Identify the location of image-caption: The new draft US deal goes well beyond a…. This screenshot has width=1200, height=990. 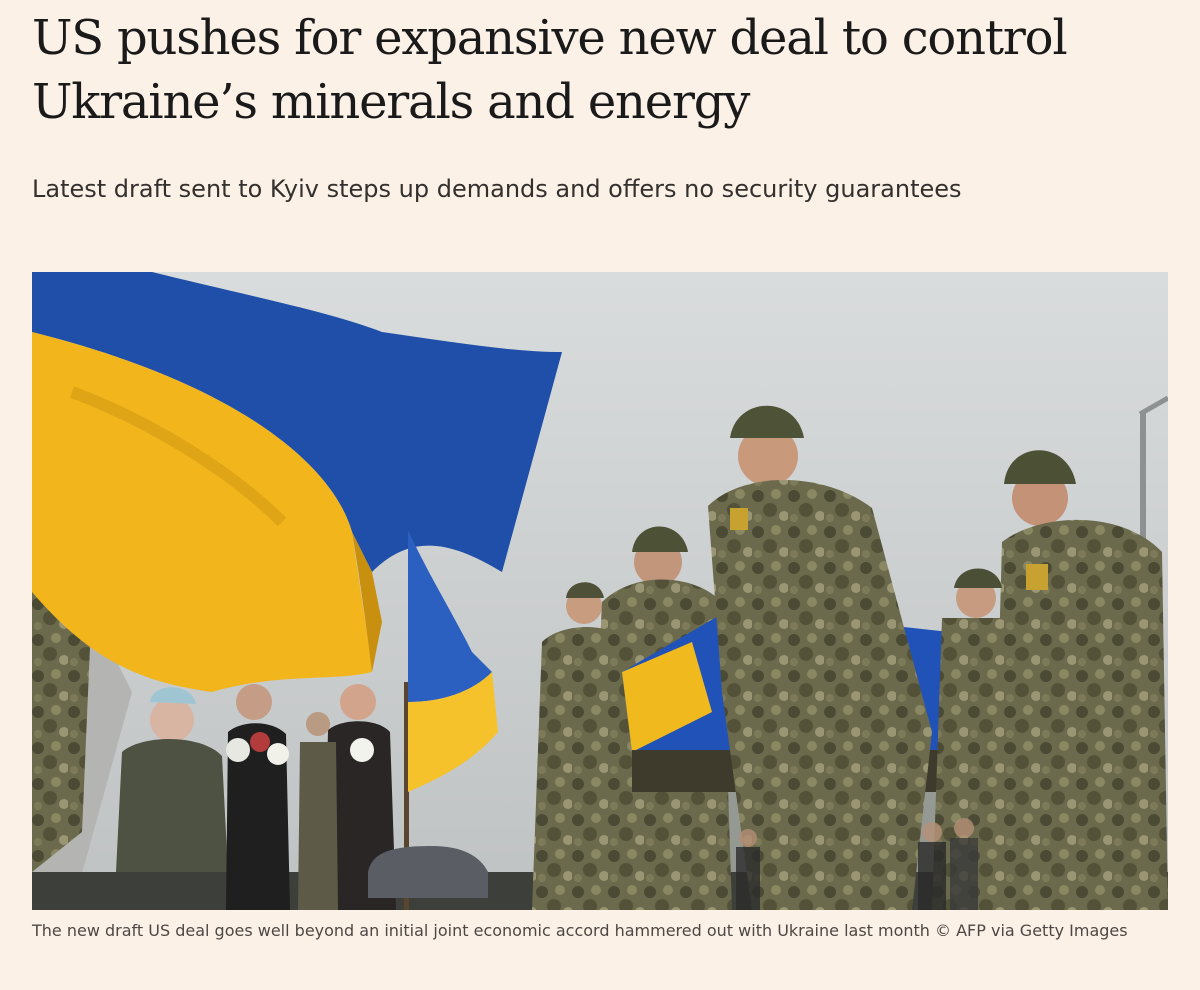
(580, 930).